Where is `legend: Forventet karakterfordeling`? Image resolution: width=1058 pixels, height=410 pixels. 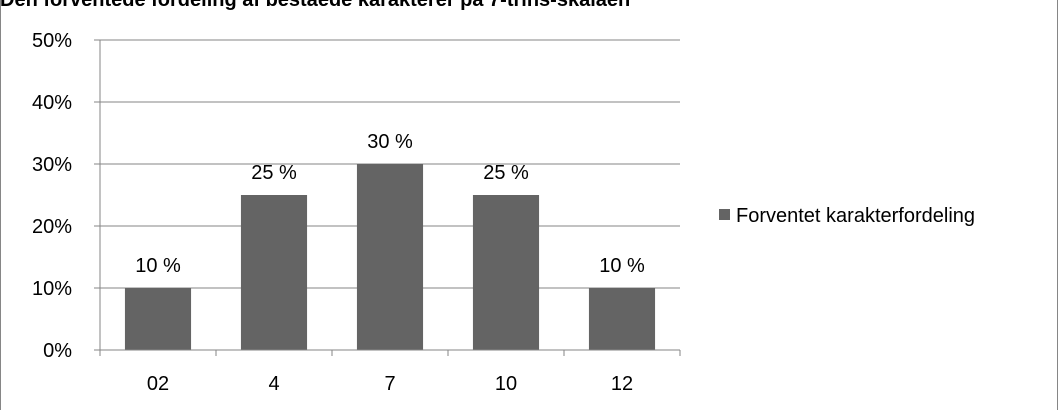
legend: Forventet karakterfordeling is located at coordinates (847, 216).